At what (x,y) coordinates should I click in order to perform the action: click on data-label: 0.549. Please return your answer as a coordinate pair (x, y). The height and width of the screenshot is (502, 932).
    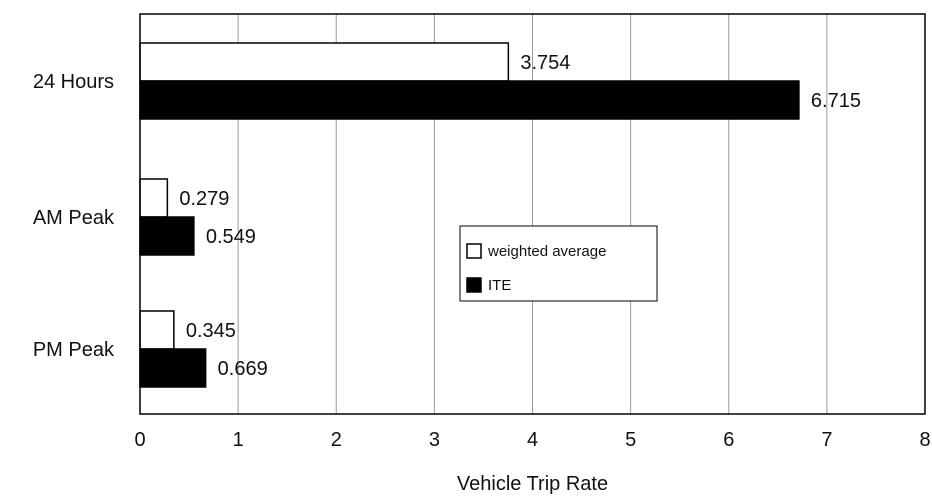
    Looking at the image, I should click on (231, 237).